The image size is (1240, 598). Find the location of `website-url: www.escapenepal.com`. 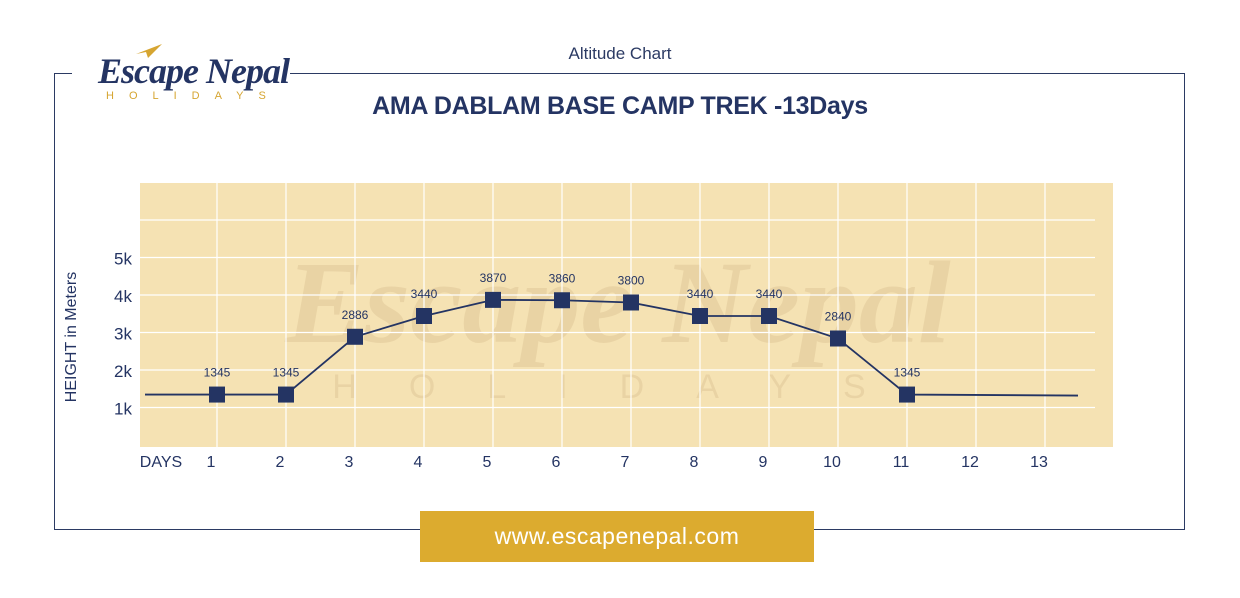

website-url: www.escapenepal.com is located at coordinates (617, 536).